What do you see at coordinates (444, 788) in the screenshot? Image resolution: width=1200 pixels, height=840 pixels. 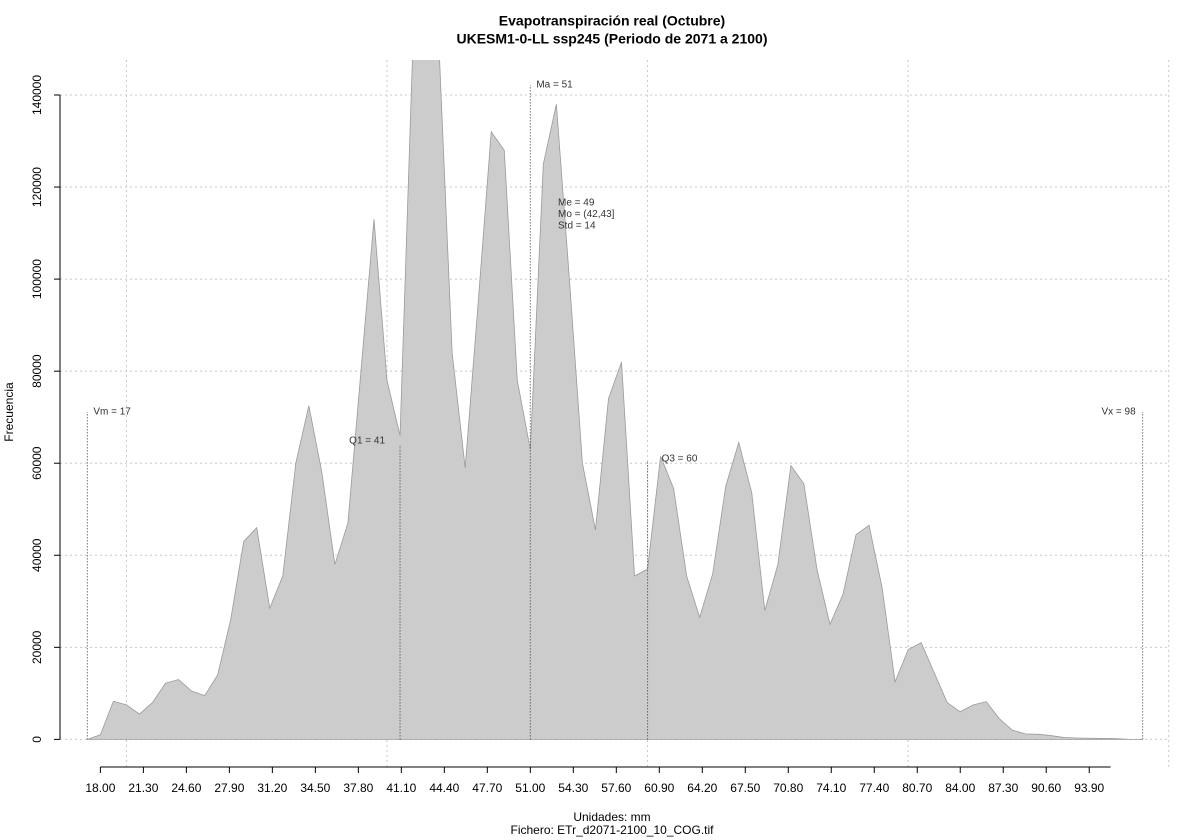 I see `x-tick-label: 44.40` at bounding box center [444, 788].